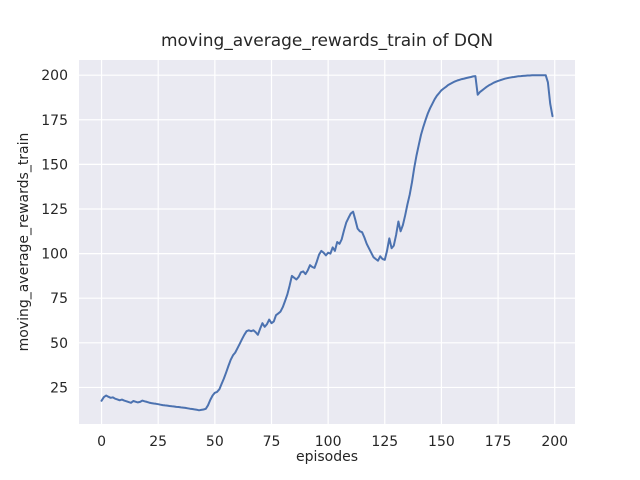 The width and height of the screenshot is (640, 480). What do you see at coordinates (54, 165) in the screenshot?
I see `y-tick-label: 150` at bounding box center [54, 165].